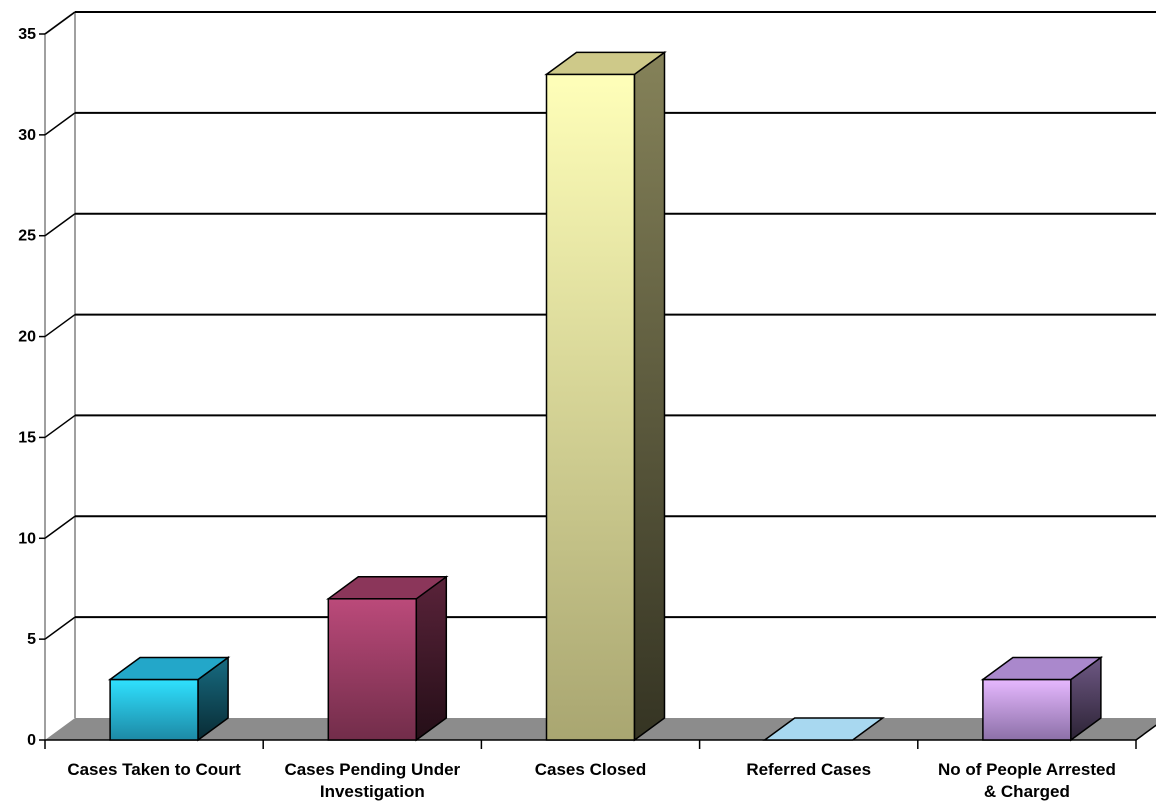  I want to click on y-tick-label-35: 35, so click(27, 34).